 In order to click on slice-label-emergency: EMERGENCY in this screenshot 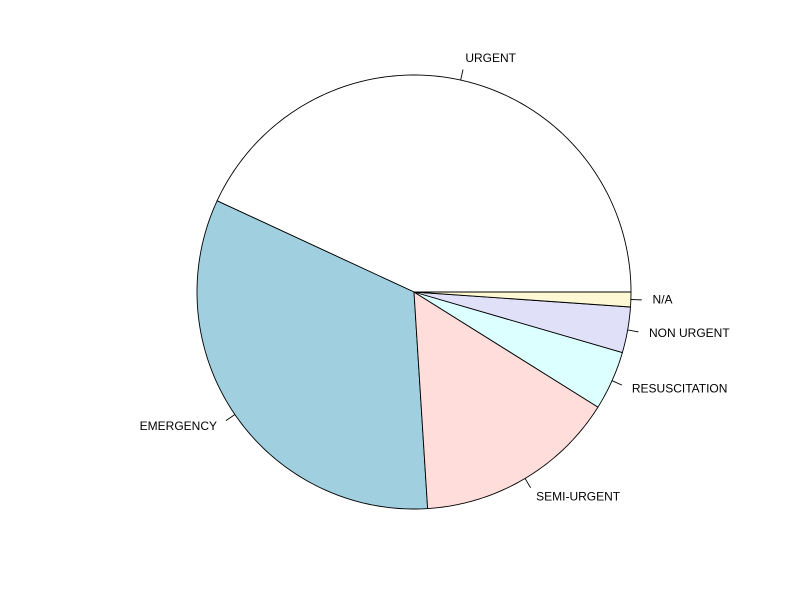, I will do `click(178, 426)`.